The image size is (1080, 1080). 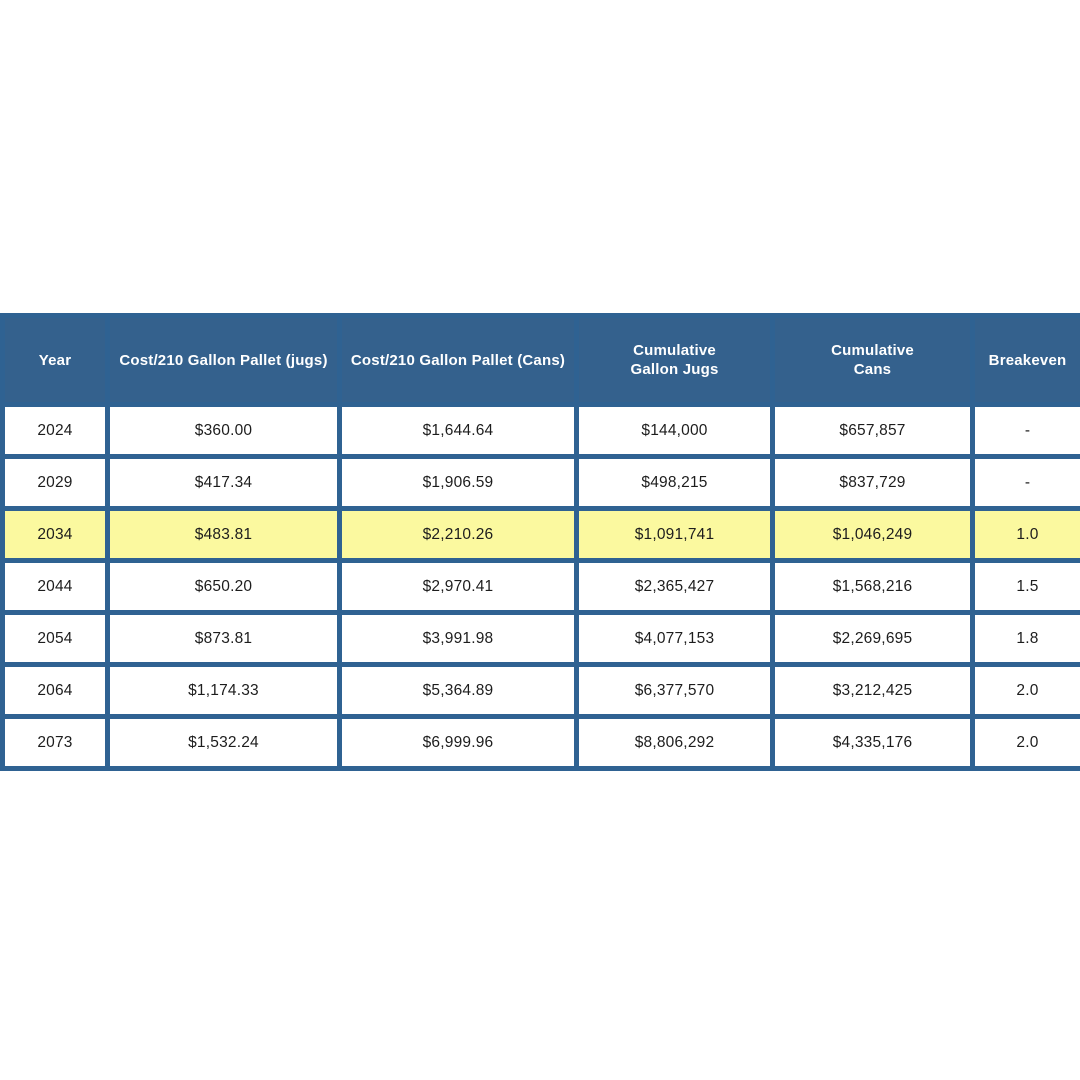 I want to click on cell-cumulative-gallon-jugs: $6,377,570, so click(x=674, y=690).